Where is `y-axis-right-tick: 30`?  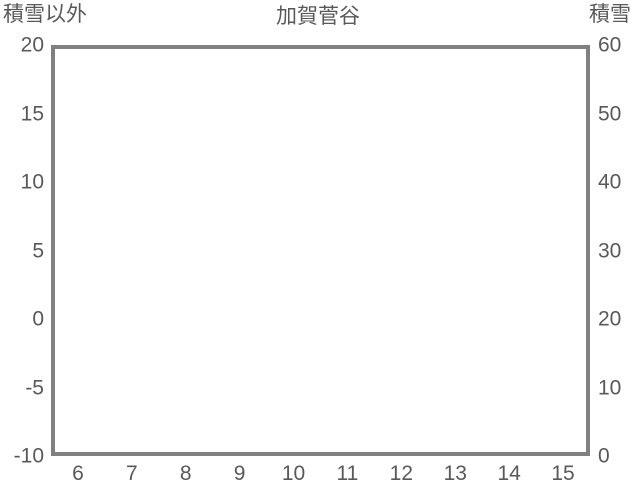 y-axis-right-tick: 30 is located at coordinates (610, 250).